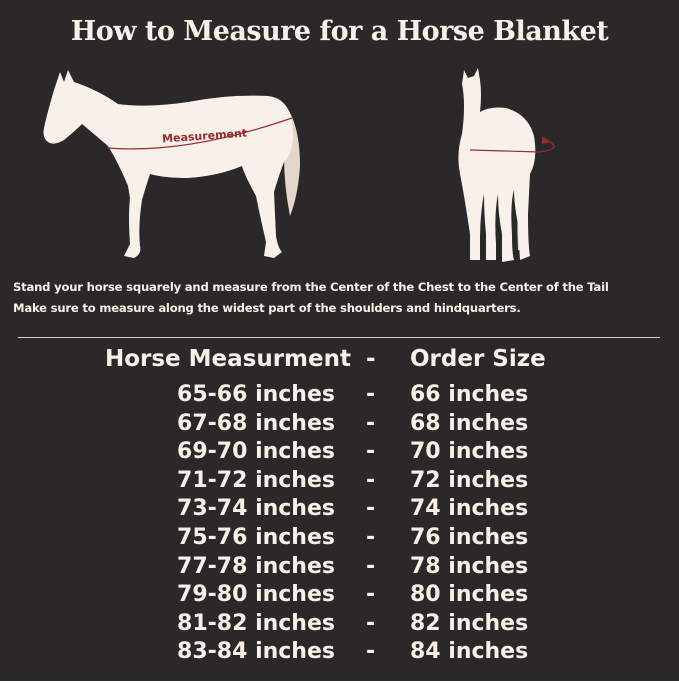 The width and height of the screenshot is (679, 683). I want to click on table-row: 83-84 inches - 84 inches, so click(339, 653).